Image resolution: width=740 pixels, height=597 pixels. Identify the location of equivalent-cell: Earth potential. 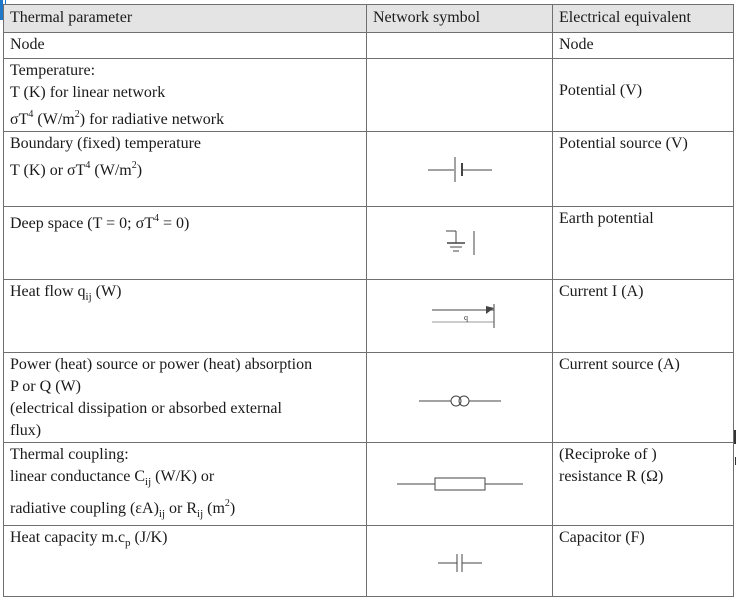
(643, 243).